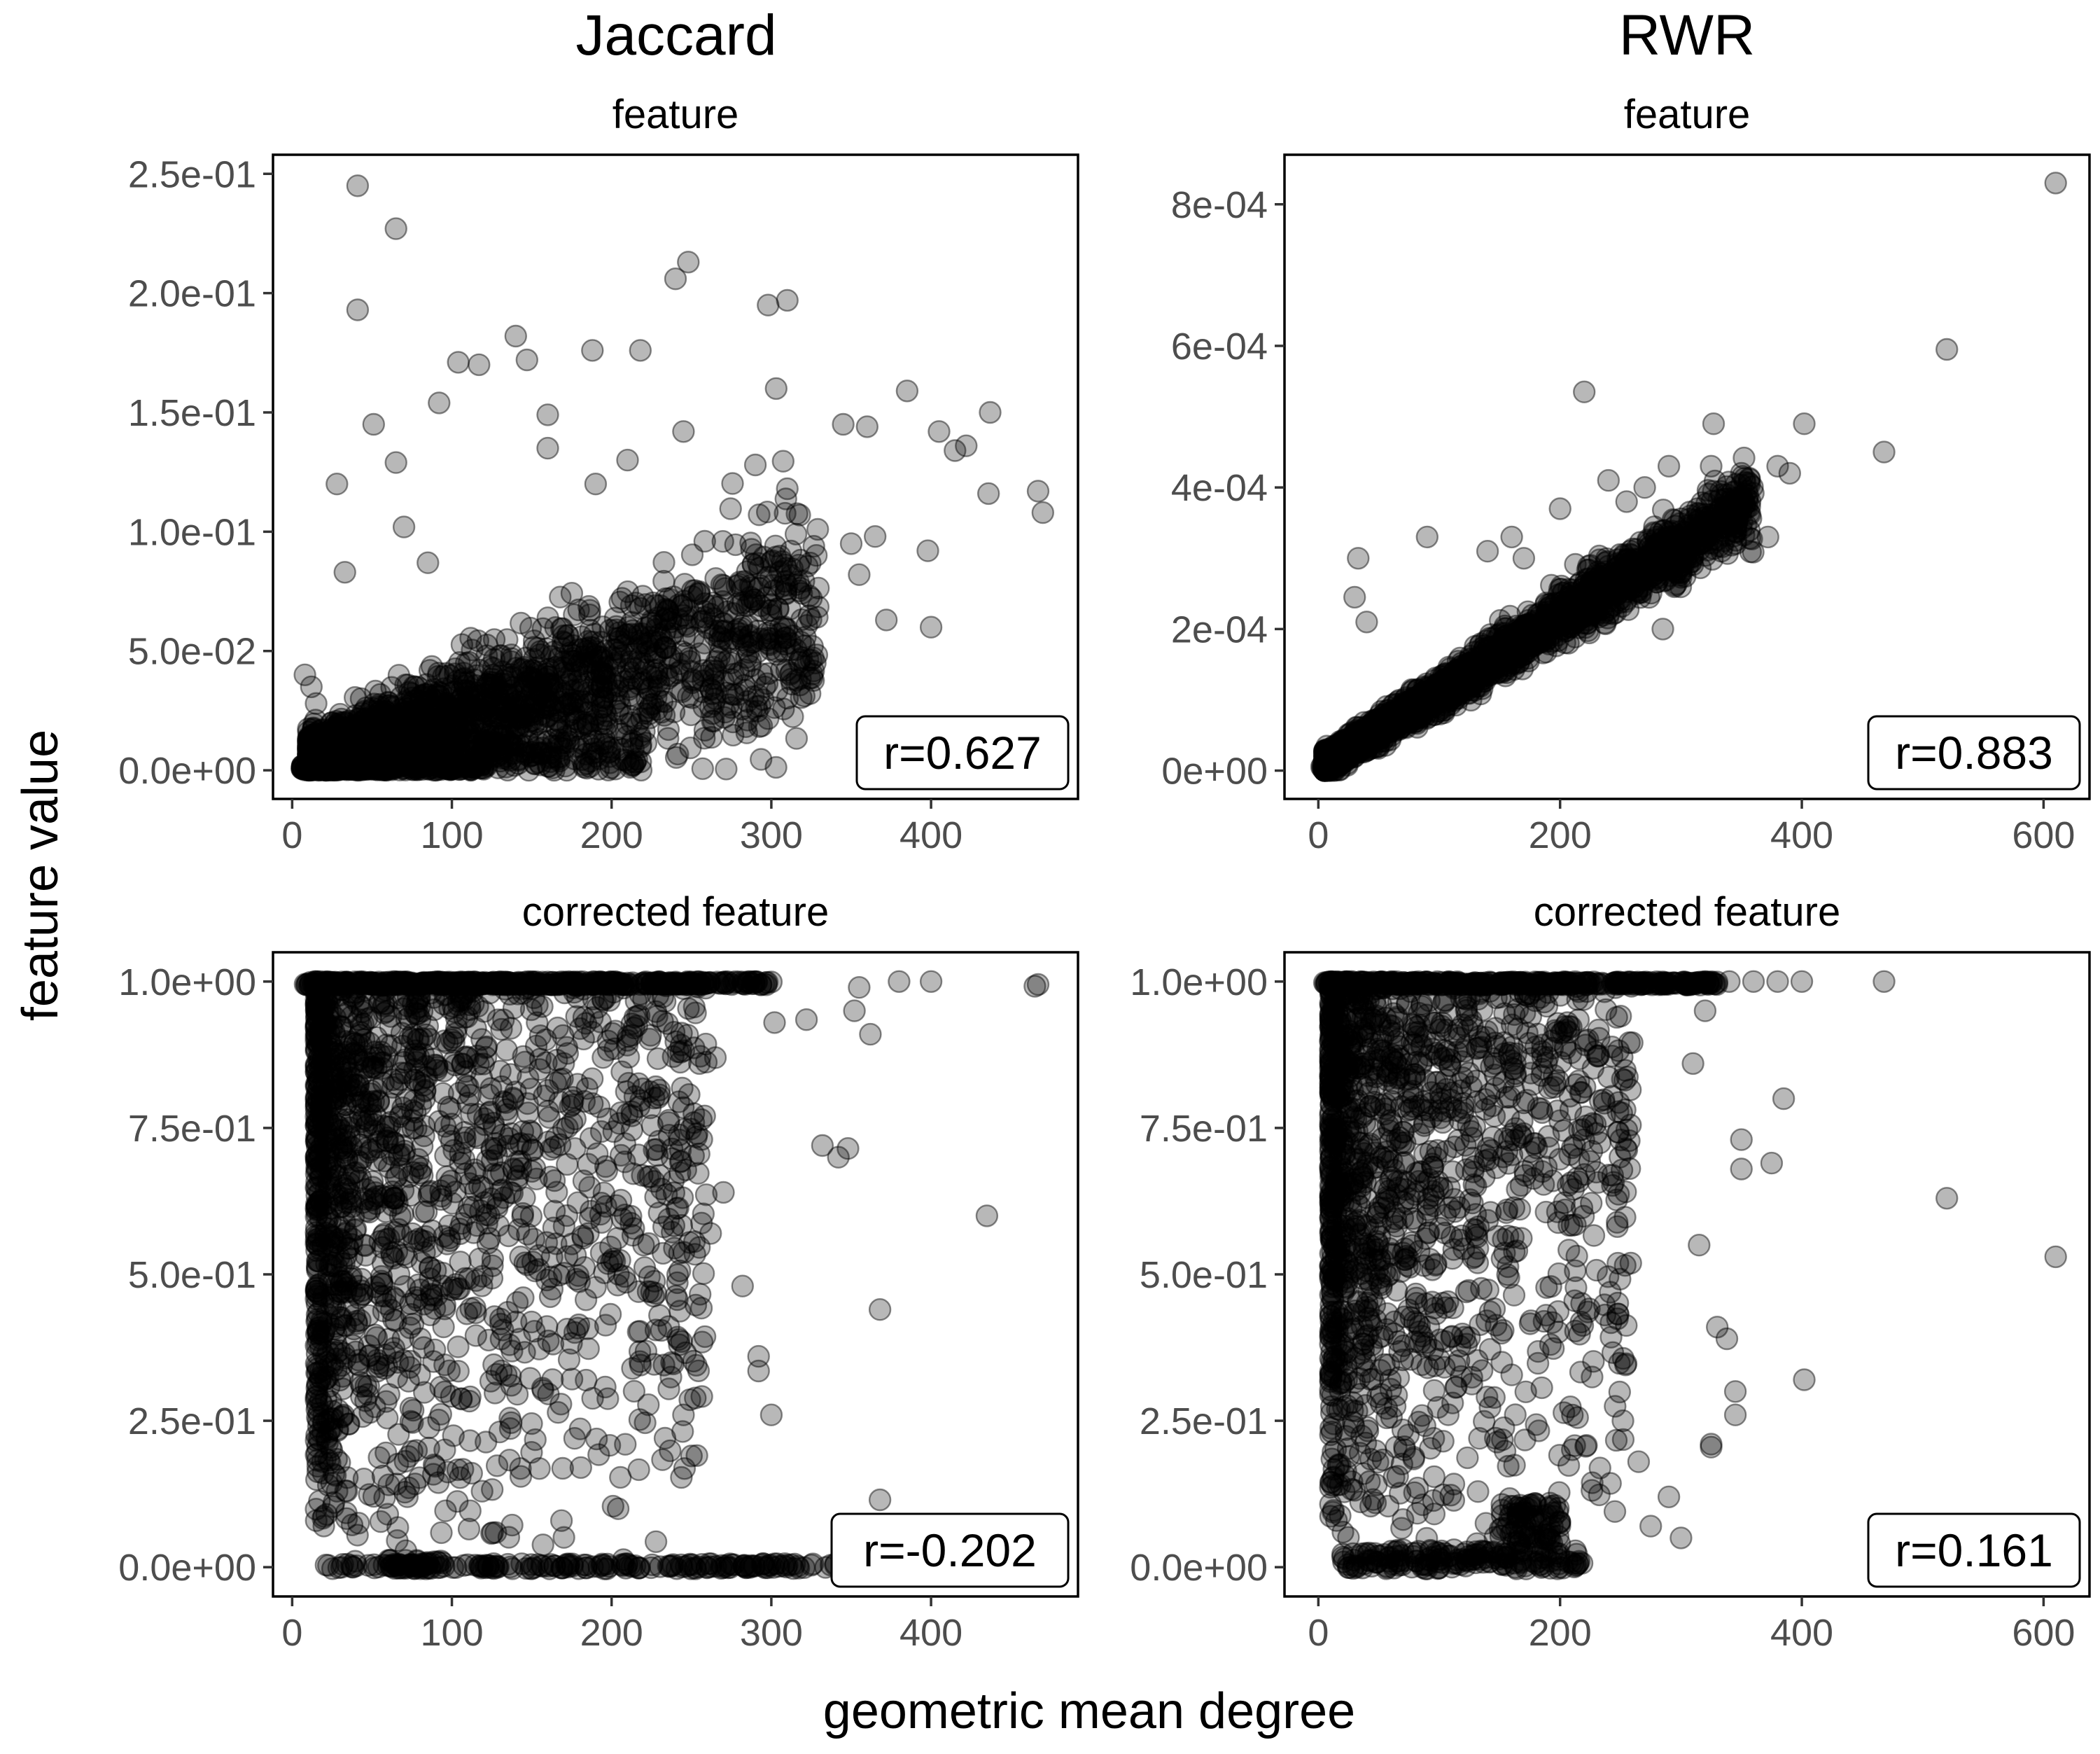 The image size is (2100, 1754). Describe the element at coordinates (675, 35) in the screenshot. I see `column-title-jaccard: Jaccard` at that location.